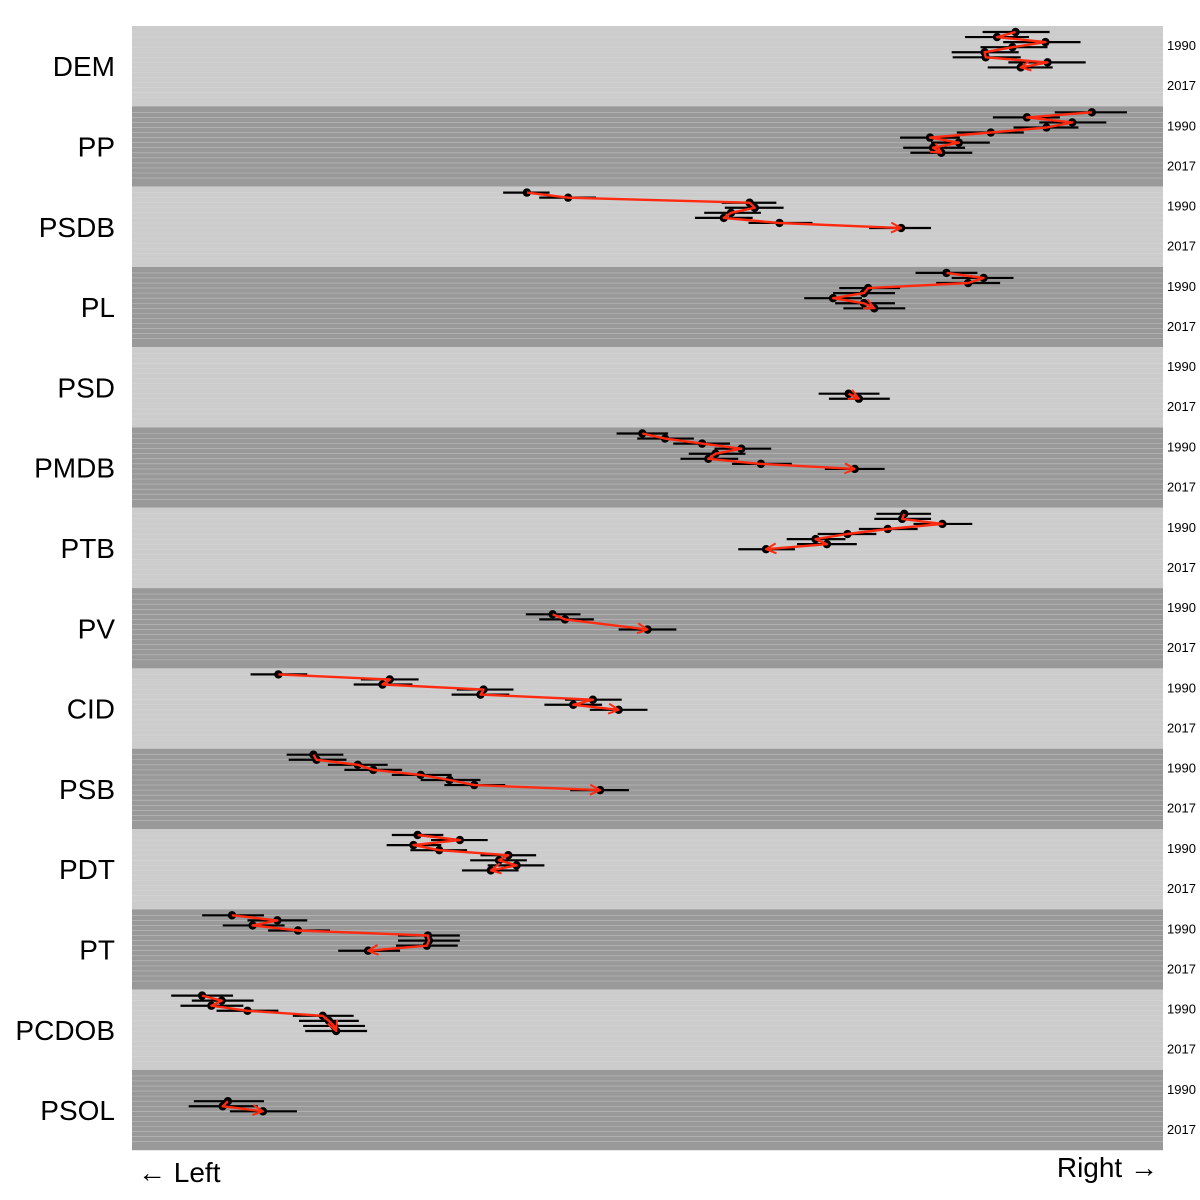 This screenshot has width=1200, height=1200. What do you see at coordinates (87, 789) in the screenshot?
I see `party-label-psb: PSB` at bounding box center [87, 789].